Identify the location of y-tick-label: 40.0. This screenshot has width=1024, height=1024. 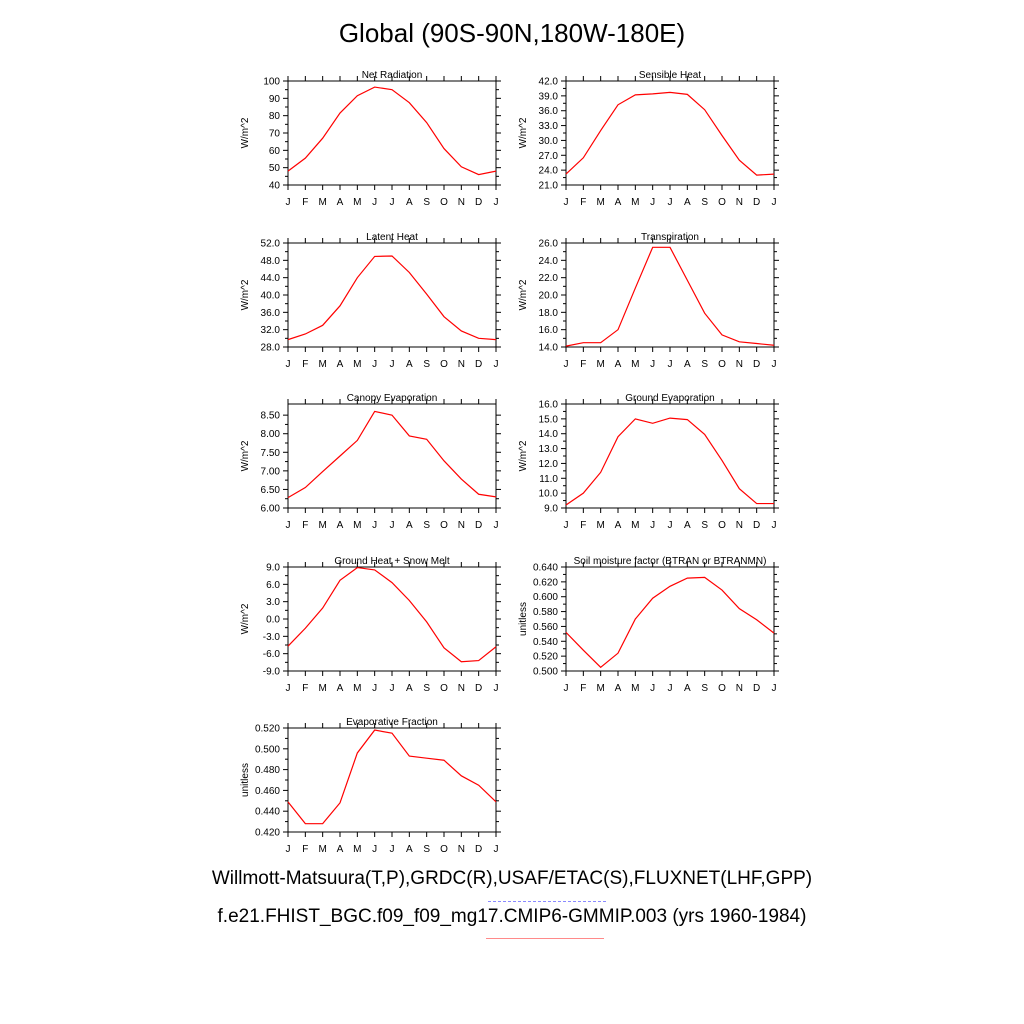
(271, 296).